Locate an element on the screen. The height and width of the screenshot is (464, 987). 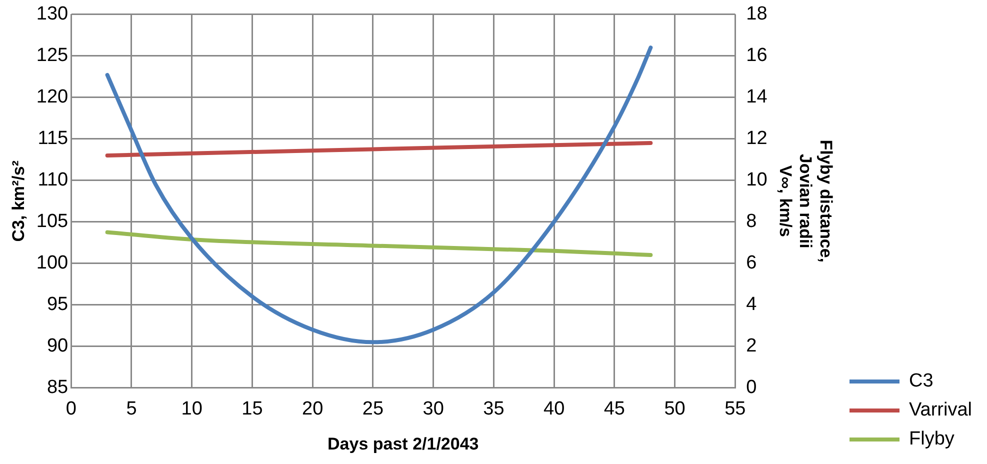
x-tick-label: 10 is located at coordinates (191, 409).